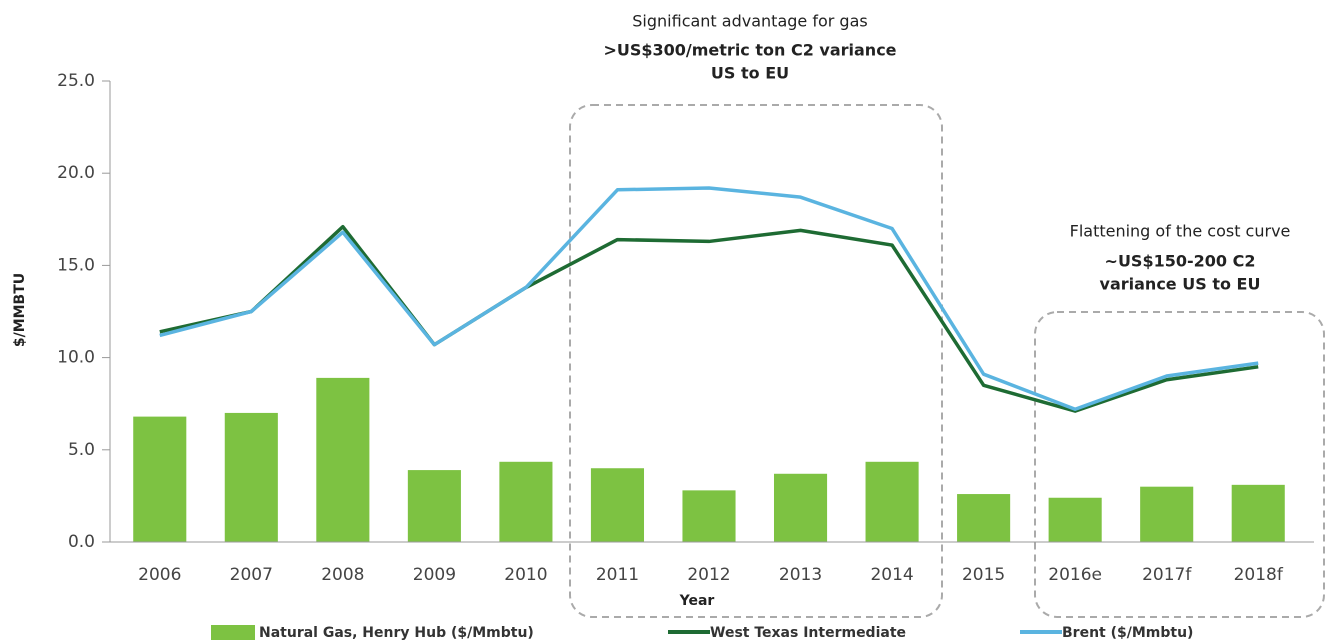 Image resolution: width=1327 pixels, height=644 pixels. Describe the element at coordinates (1179, 464) in the screenshot. I see `highlight-box` at that location.